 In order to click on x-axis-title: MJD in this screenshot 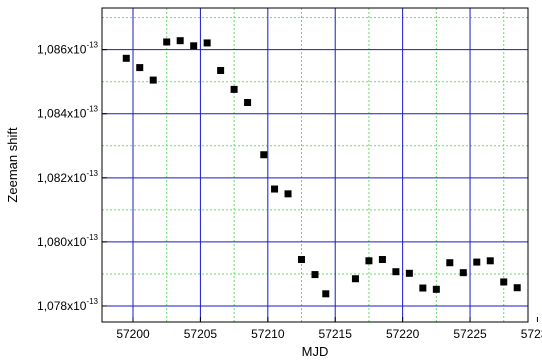, I will do `click(315, 351)`.